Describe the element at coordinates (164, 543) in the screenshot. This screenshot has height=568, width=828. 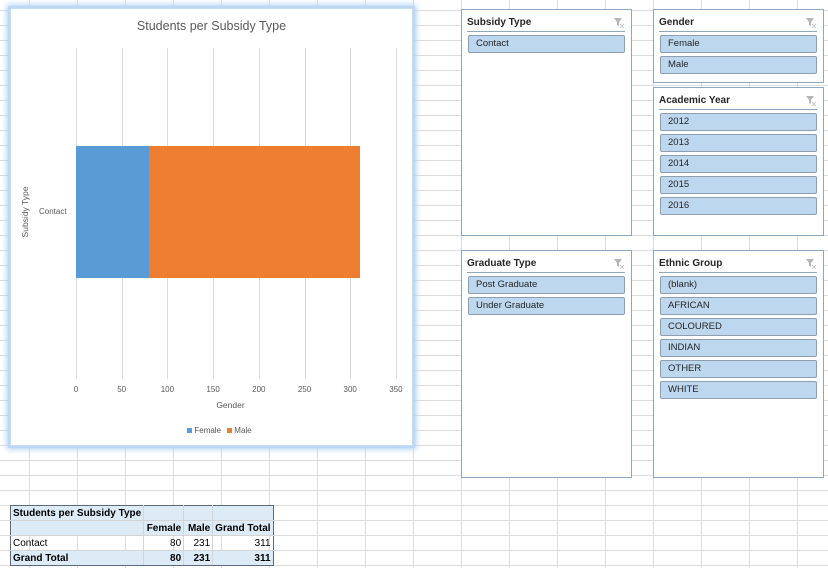
I see `cell-female: 80` at that location.